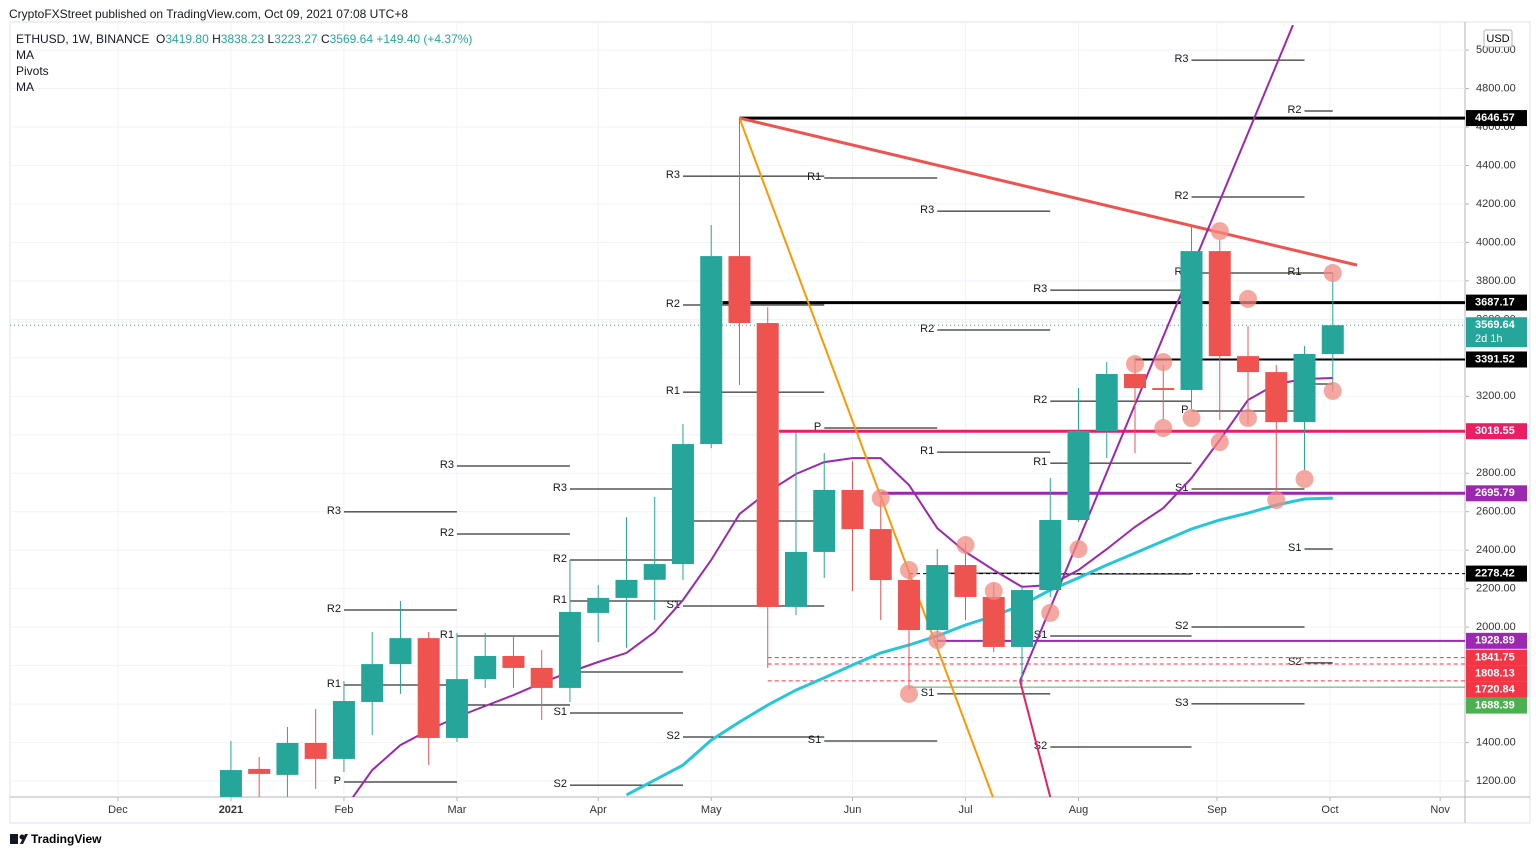  I want to click on price-tag-label: 3569.64, so click(1495, 325).